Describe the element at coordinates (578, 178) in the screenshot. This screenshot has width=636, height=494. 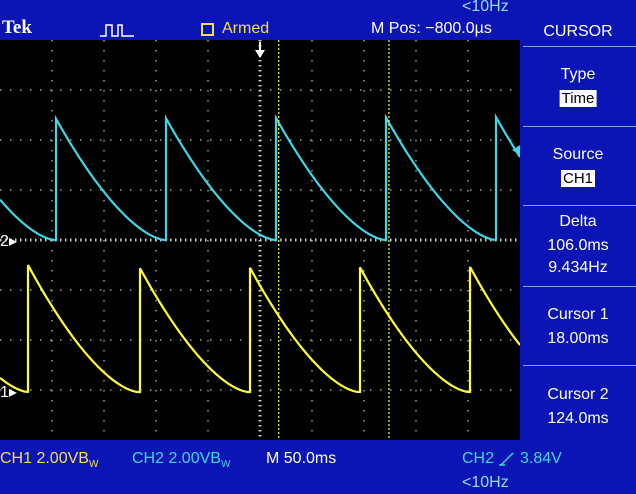
I see `source-value: CH1` at that location.